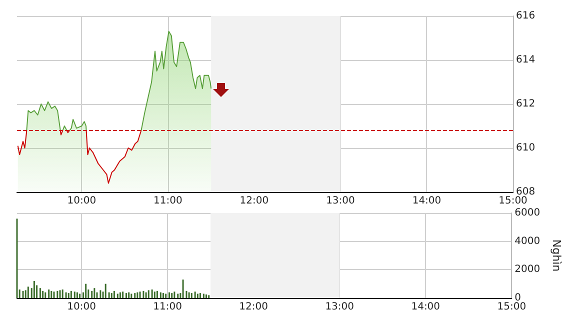 This screenshot has width=570, height=320. I want to click on y-tick-label: 4000, so click(527, 241).